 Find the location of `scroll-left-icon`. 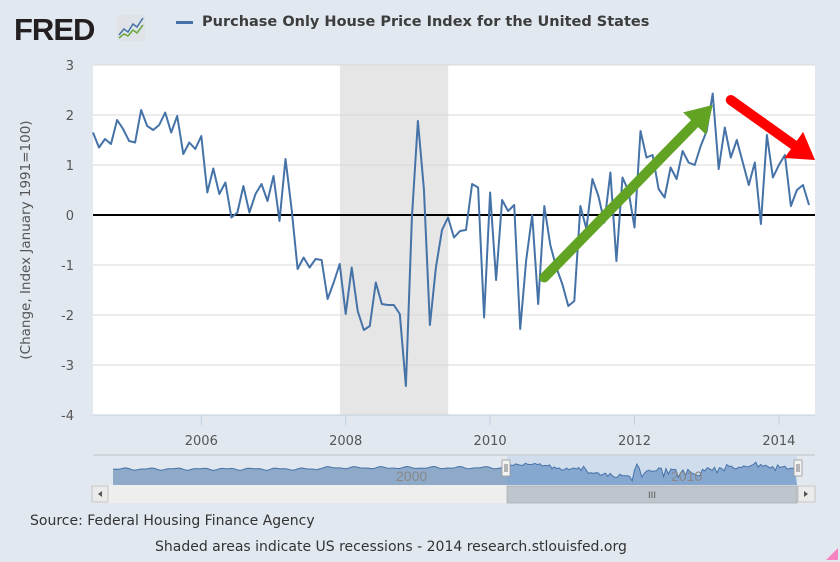

scroll-left-icon is located at coordinates (100, 494).